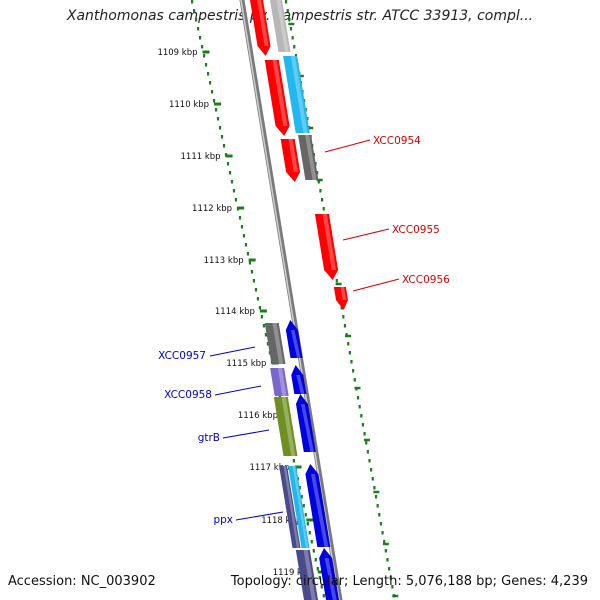  I want to click on scale-tick-label: 1118 kbp, so click(281, 521).